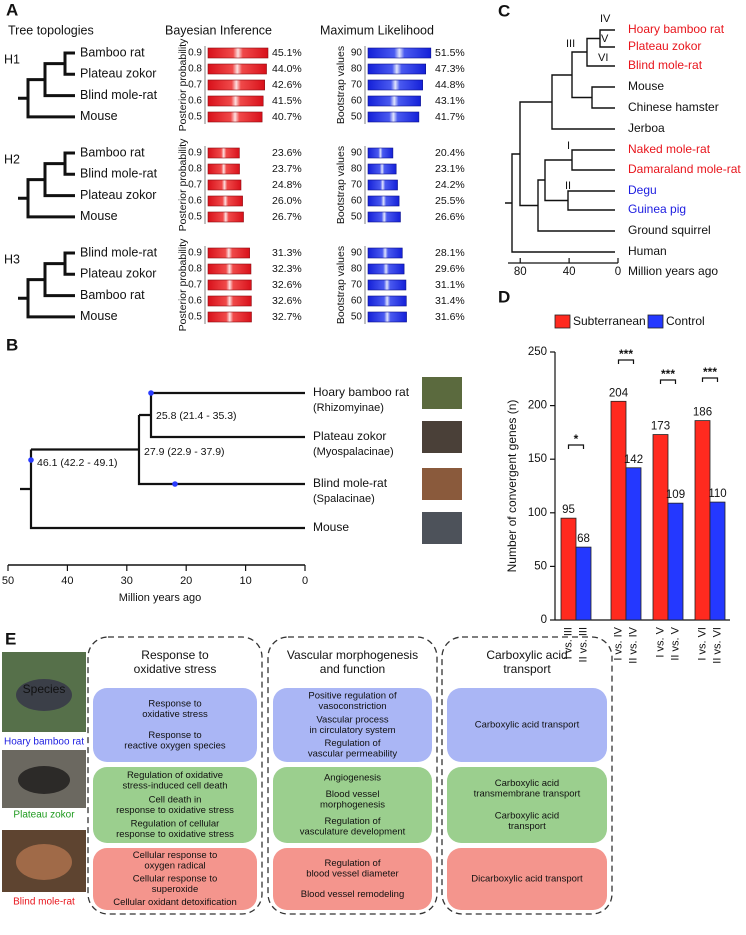 The width and height of the screenshot is (746, 935). What do you see at coordinates (287, 153) in the screenshot?
I see `value-label: 23.6%` at bounding box center [287, 153].